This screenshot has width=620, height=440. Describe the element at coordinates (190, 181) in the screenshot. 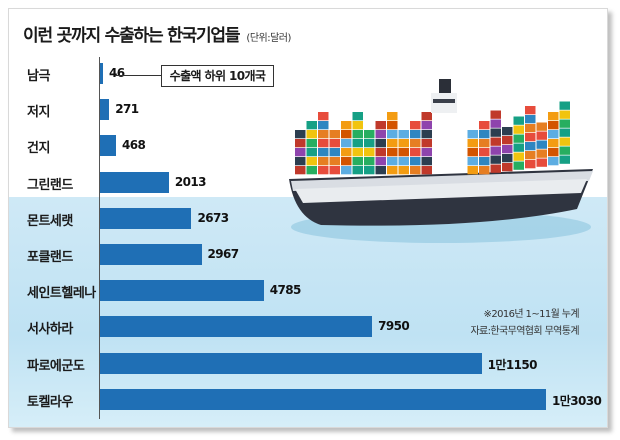

I see `bar-value-label: 2013` at that location.